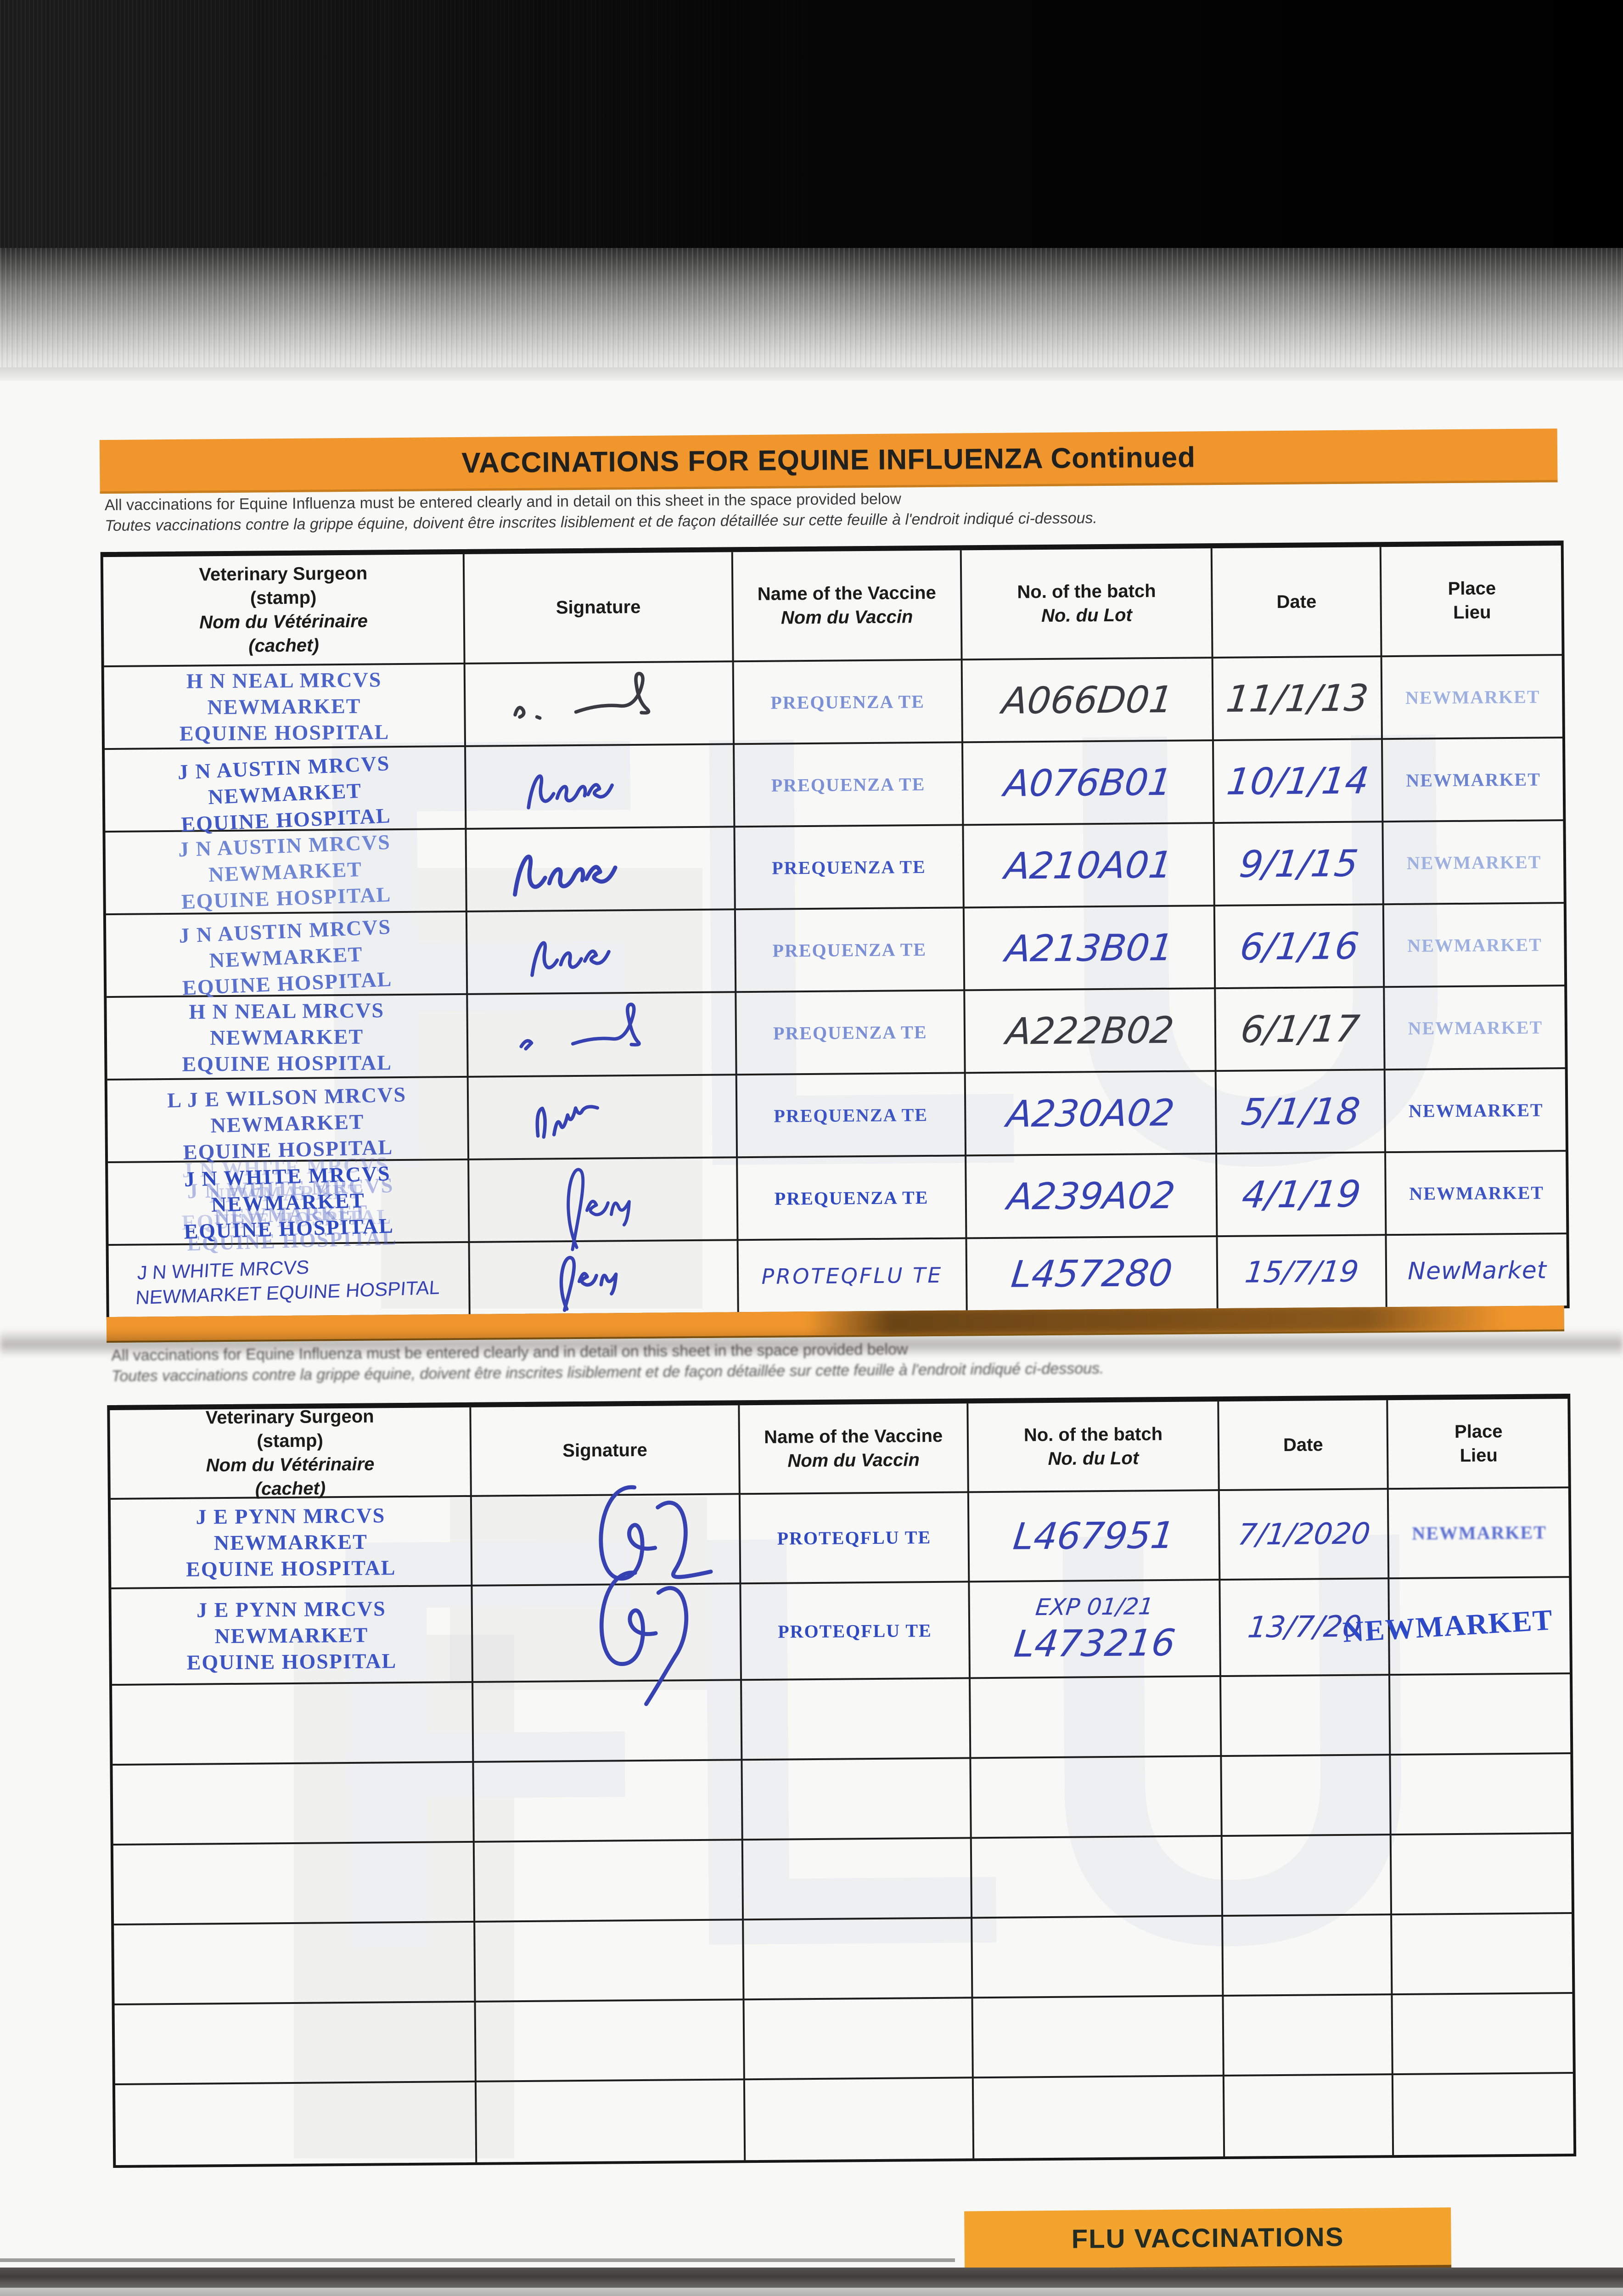 This screenshot has width=1623, height=2296. I want to click on batch-number: A230A02, so click(1091, 1113).